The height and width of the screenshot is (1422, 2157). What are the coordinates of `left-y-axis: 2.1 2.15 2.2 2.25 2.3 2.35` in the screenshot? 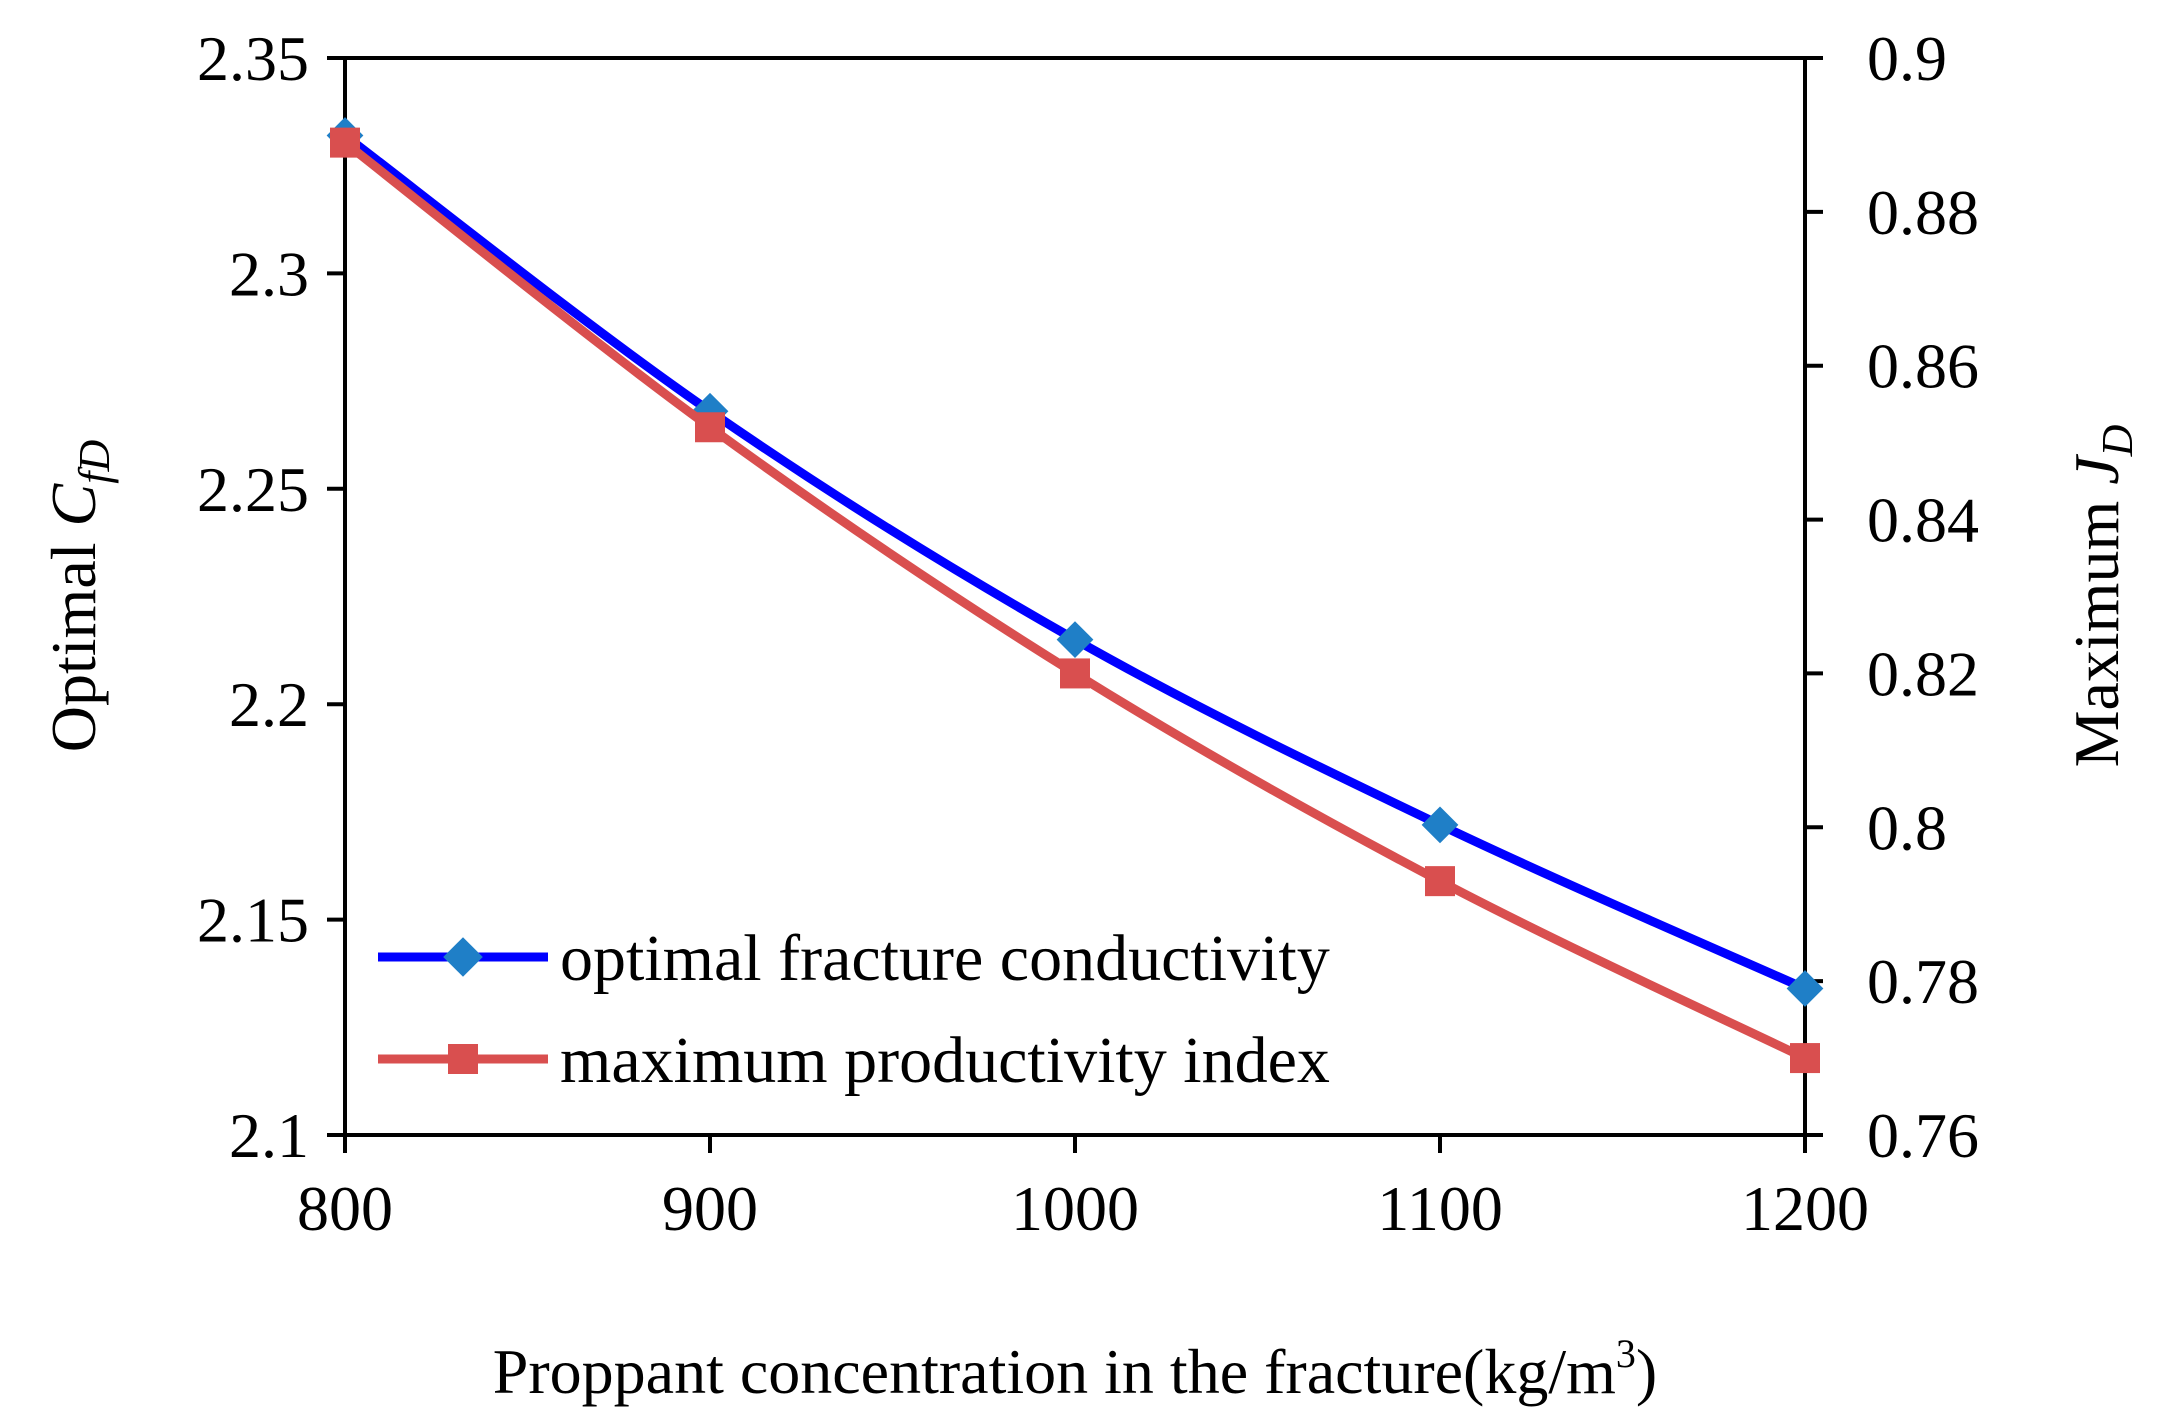 It's located at (271, 597).